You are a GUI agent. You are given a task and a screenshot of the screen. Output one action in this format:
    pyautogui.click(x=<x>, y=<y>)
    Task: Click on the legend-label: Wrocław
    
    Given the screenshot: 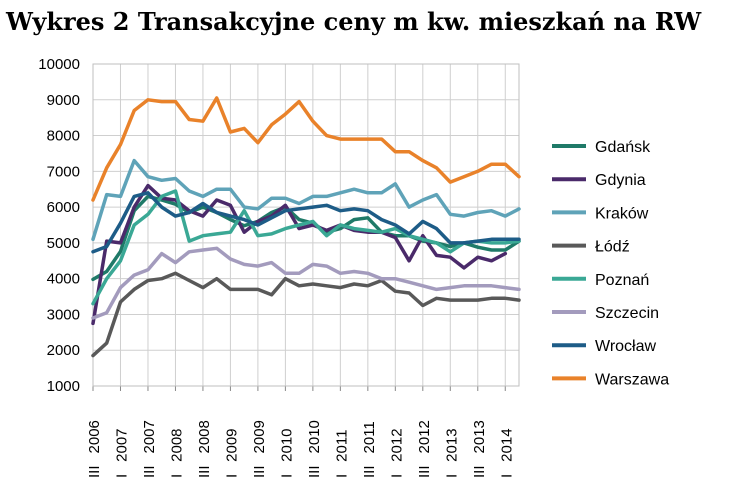 What is the action you would take?
    pyautogui.click(x=625, y=346)
    